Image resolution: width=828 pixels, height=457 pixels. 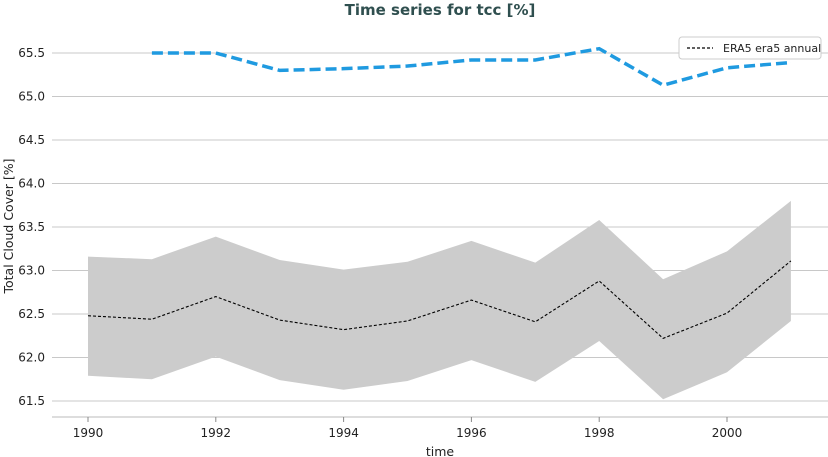 I want to click on legend-box, so click(x=750, y=48).